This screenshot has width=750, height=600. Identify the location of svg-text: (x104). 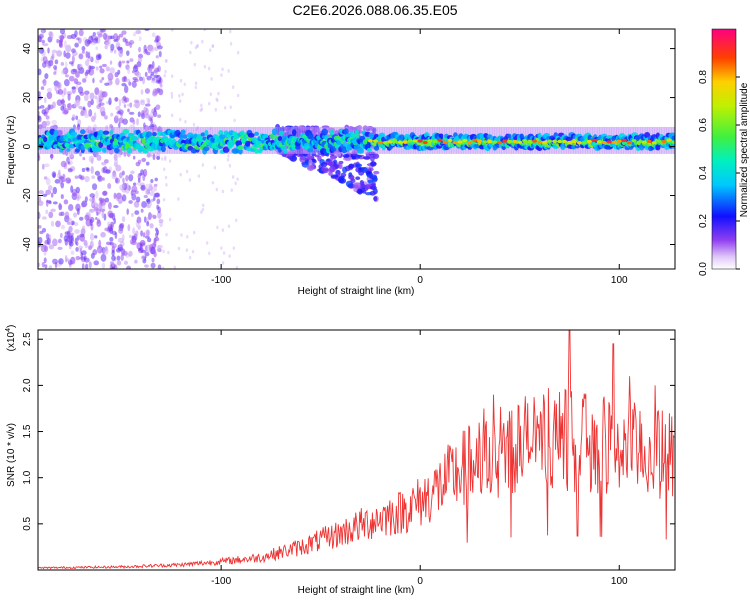
(11, 338).